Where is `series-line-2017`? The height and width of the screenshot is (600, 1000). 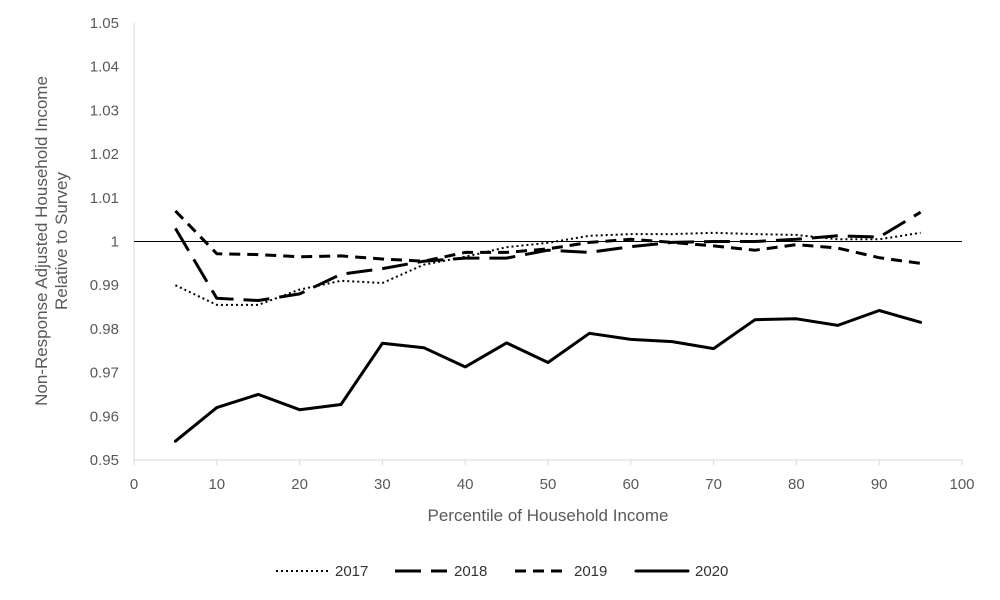 series-line-2017 is located at coordinates (547, 268).